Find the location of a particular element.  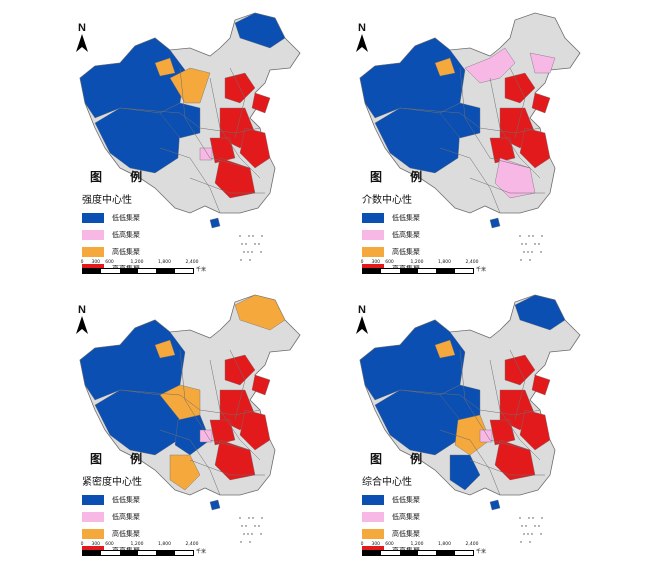

legend-label: 高低集聚 is located at coordinates (406, 533).